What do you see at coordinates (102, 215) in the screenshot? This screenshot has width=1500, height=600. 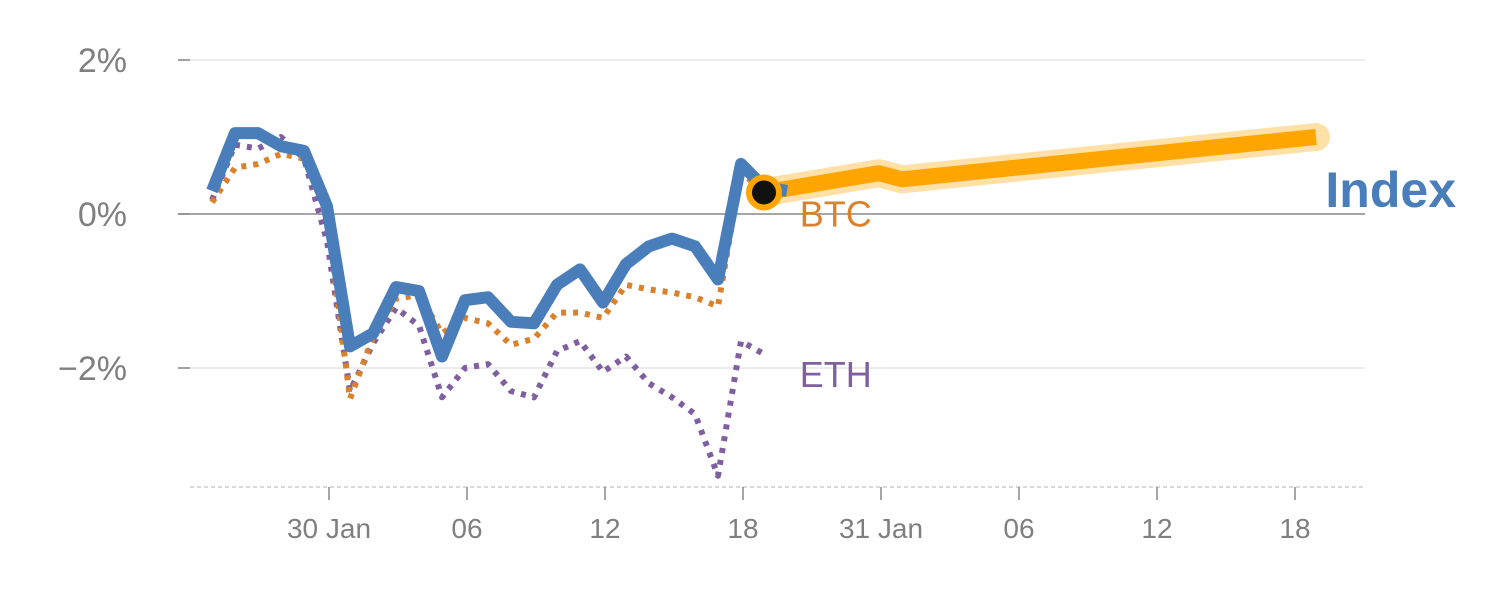 I see `y-tick-label: 0%` at bounding box center [102, 215].